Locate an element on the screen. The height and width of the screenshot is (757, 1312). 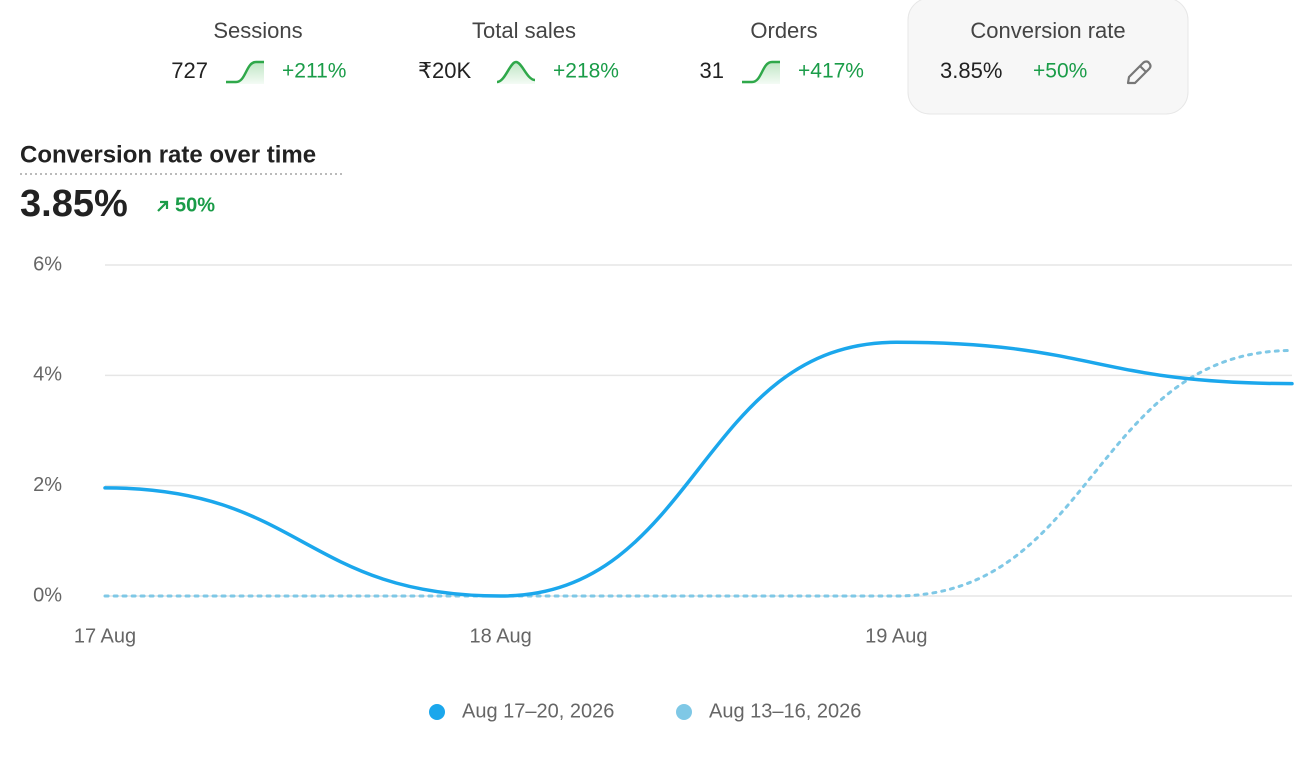
metric-change: +50% is located at coordinates (1060, 71).